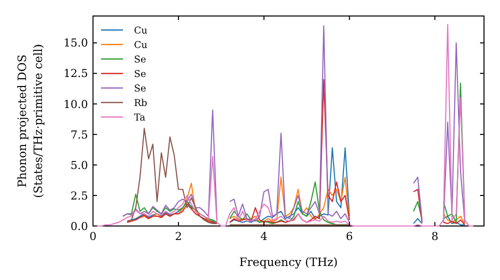 The image size is (500, 280). What do you see at coordinates (79, 165) in the screenshot?
I see `y-tick-label: 5.0` at bounding box center [79, 165].